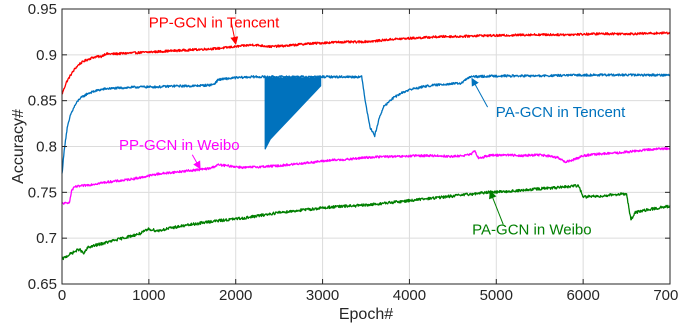 Image resolution: width=679 pixels, height=323 pixels. Describe the element at coordinates (46, 147) in the screenshot. I see `y-tick-label: 0.8` at that location.